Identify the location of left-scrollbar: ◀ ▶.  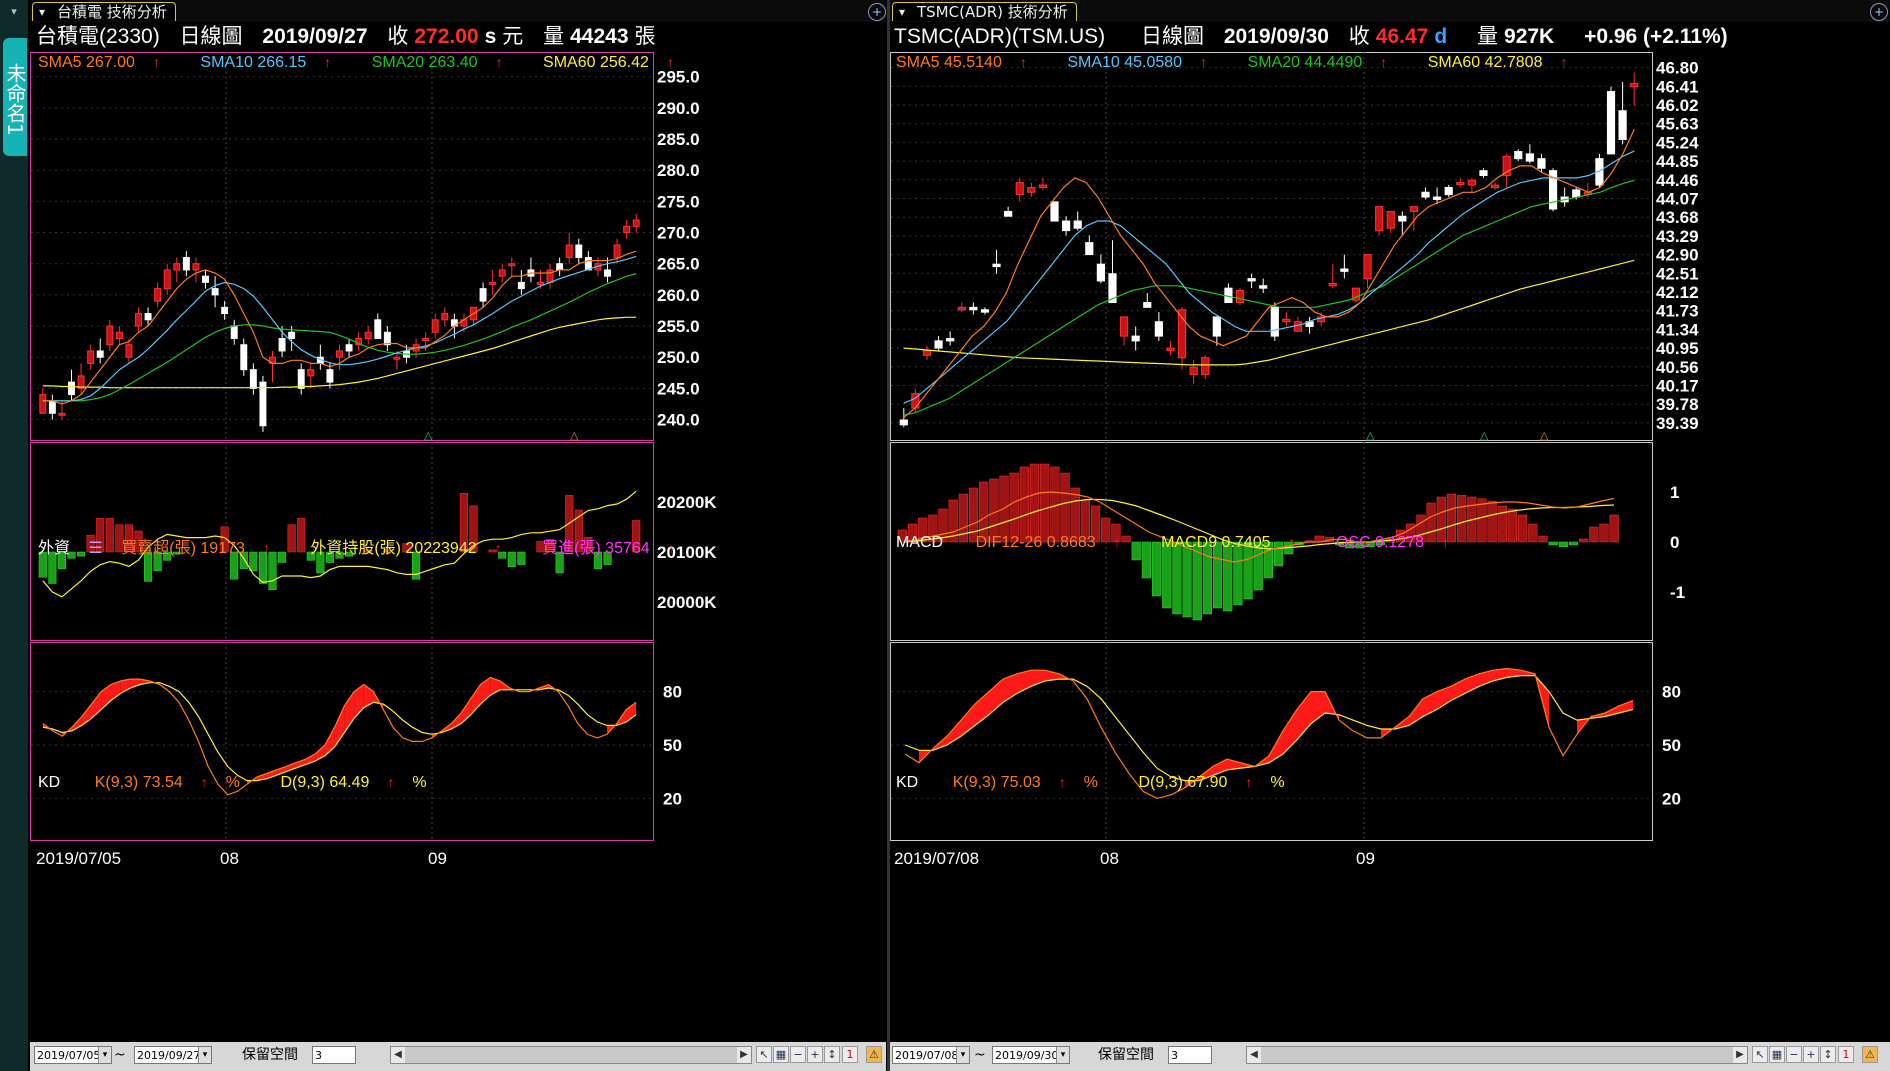
(571, 1055).